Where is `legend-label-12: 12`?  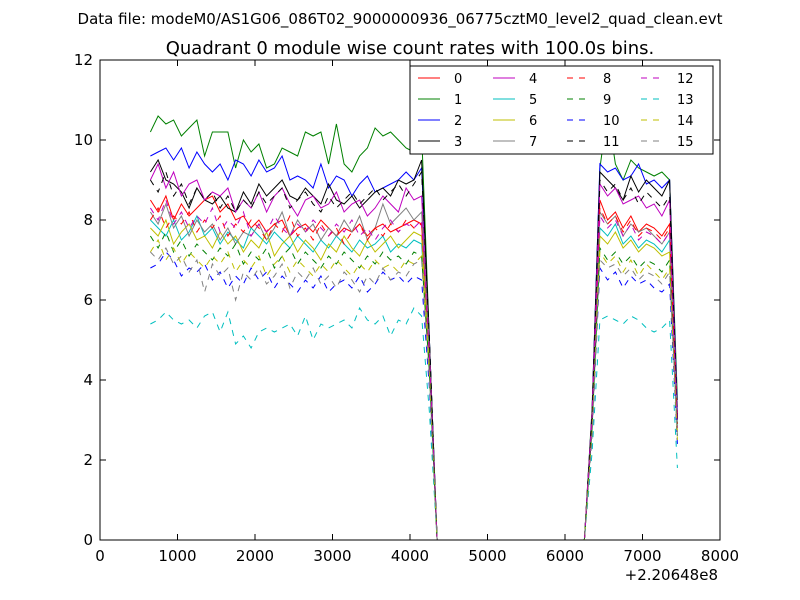 legend-label-12: 12 is located at coordinates (685, 79).